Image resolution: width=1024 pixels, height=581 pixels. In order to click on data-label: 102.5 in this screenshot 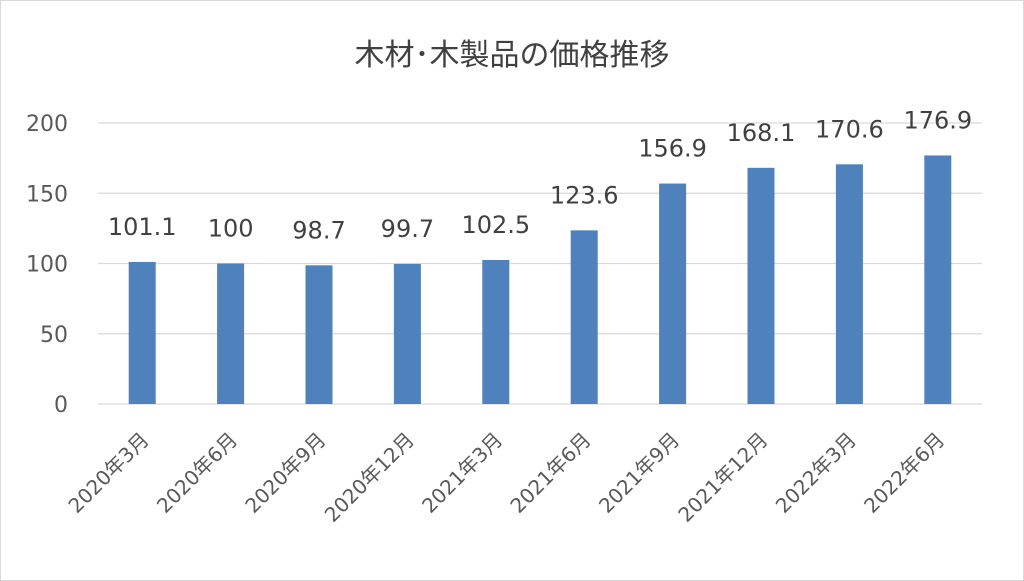, I will do `click(495, 225)`.